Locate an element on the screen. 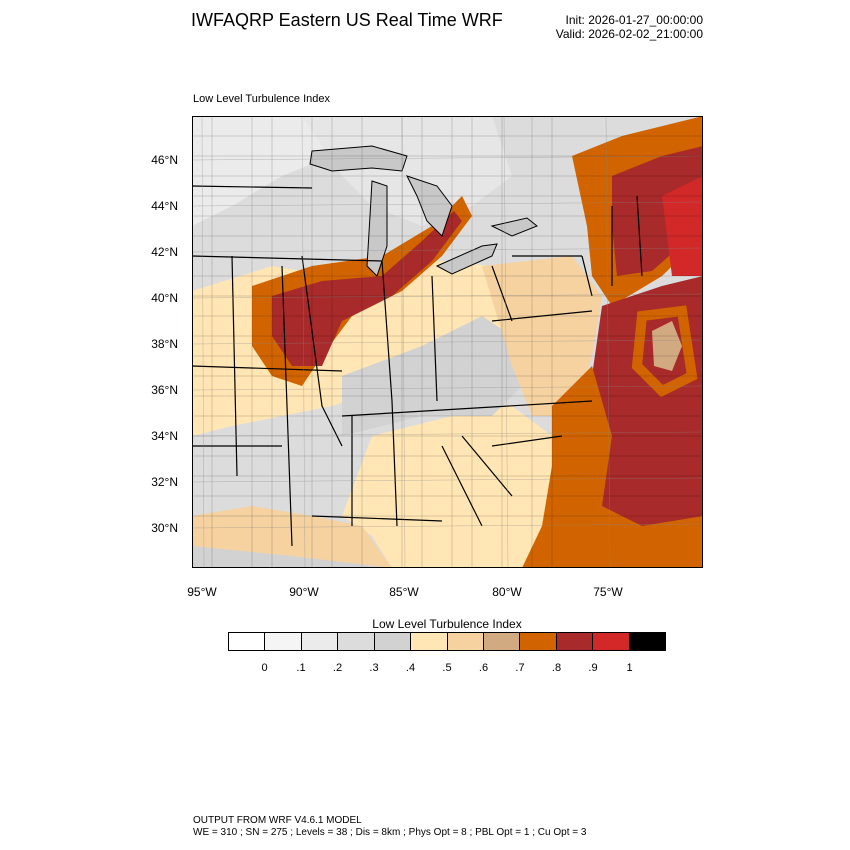 The image size is (850, 850). colorbar-tick-label: .2 is located at coordinates (337, 668).